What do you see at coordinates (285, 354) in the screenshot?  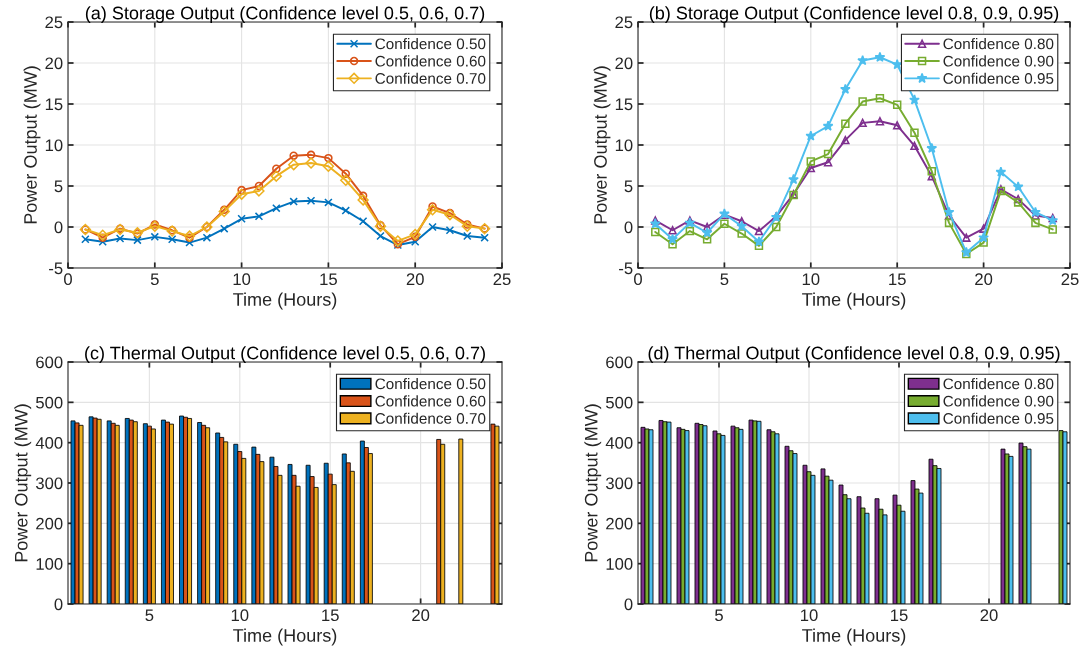 I see `chart-title: (c) Thermal Output (Confidence level 0.5, 0.6, 0.7)` at bounding box center [285, 354].